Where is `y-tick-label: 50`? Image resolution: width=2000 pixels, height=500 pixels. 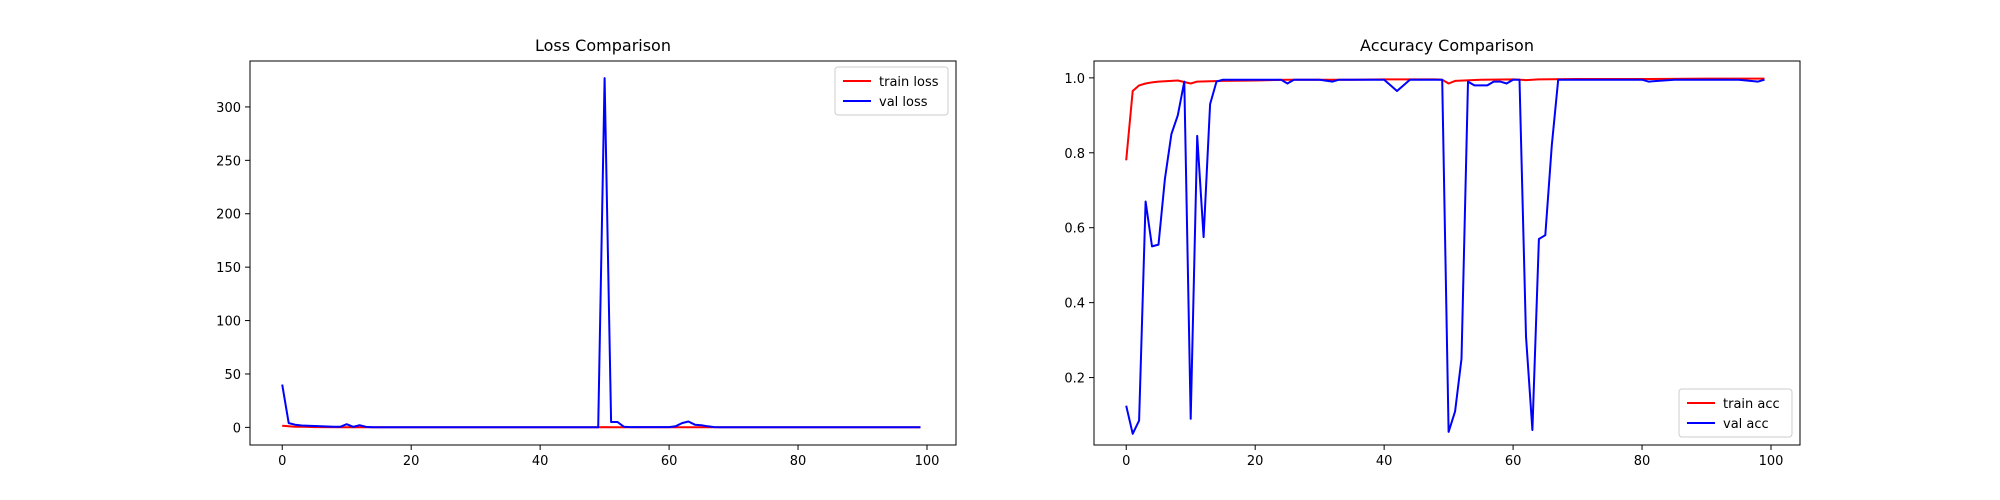
y-tick-label: 50 is located at coordinates (232, 375).